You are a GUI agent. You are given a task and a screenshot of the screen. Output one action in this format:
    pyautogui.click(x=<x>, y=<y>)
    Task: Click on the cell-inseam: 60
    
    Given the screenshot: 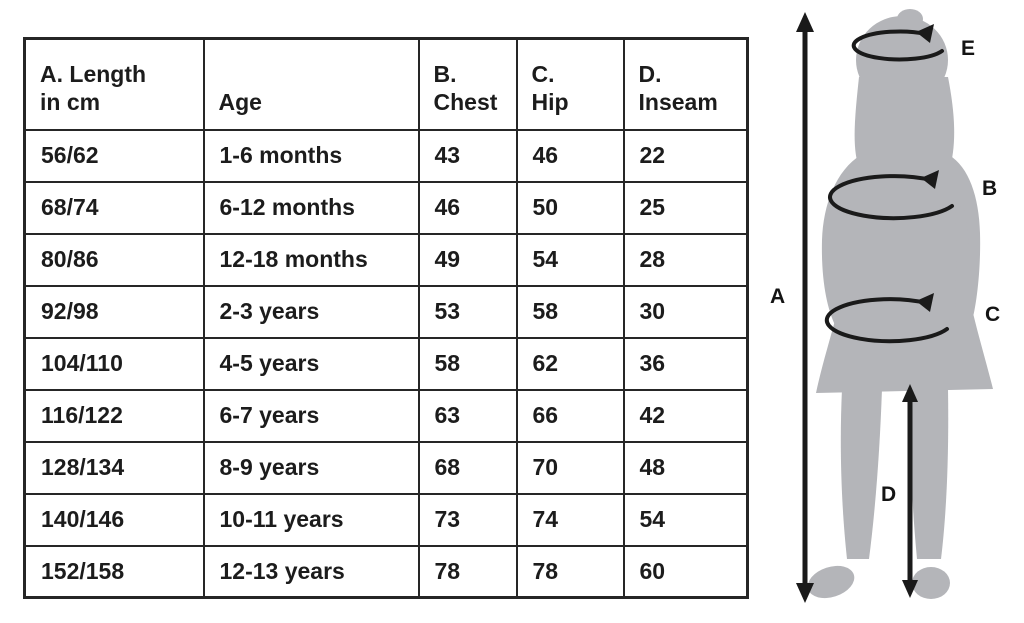 What is the action you would take?
    pyautogui.click(x=685, y=571)
    